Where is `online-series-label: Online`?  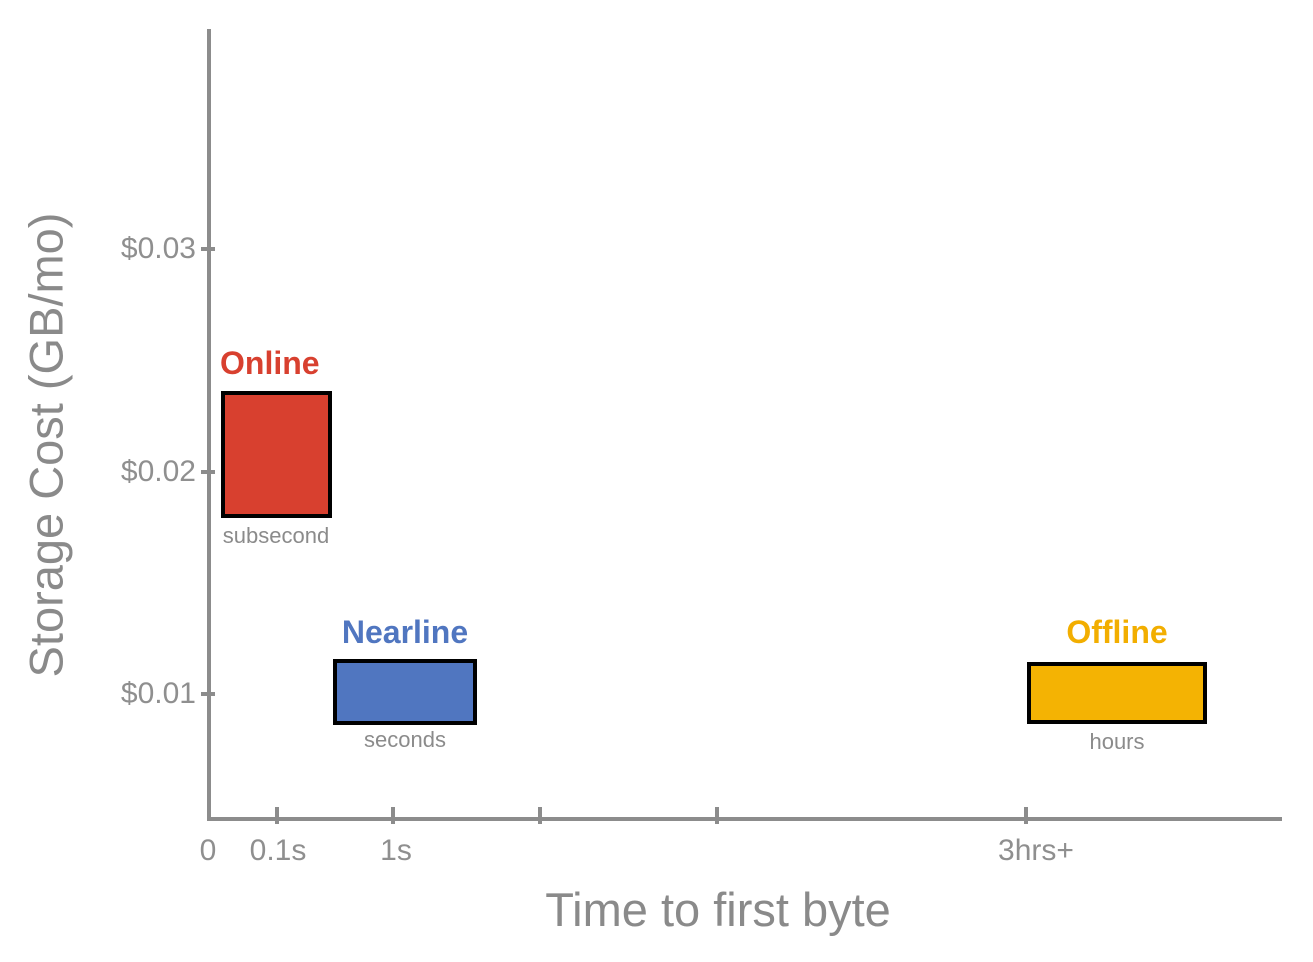 online-series-label: Online is located at coordinates (270, 363).